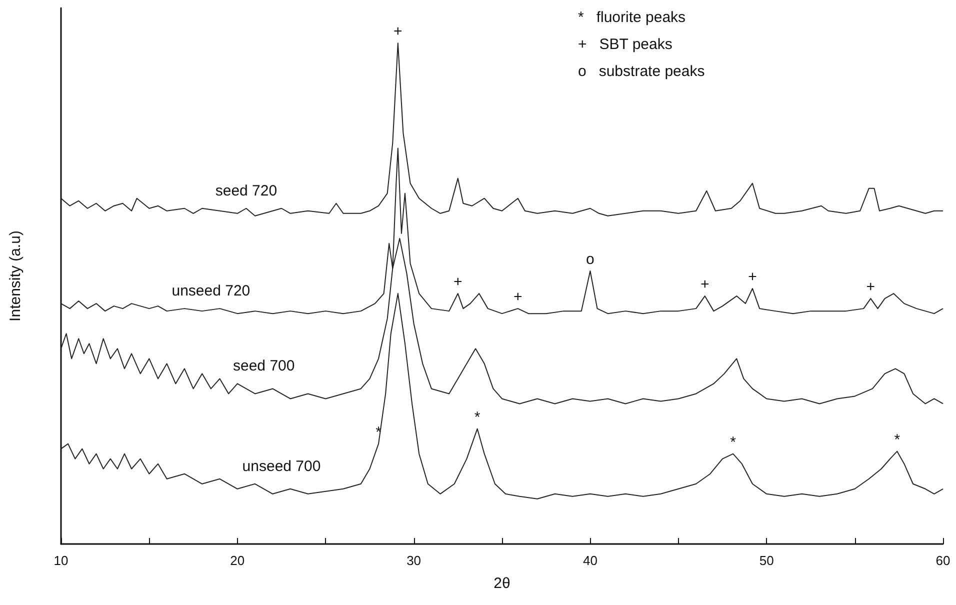 The width and height of the screenshot is (956, 605). I want to click on y-axis-title: Intensity (a.u), so click(15, 276).